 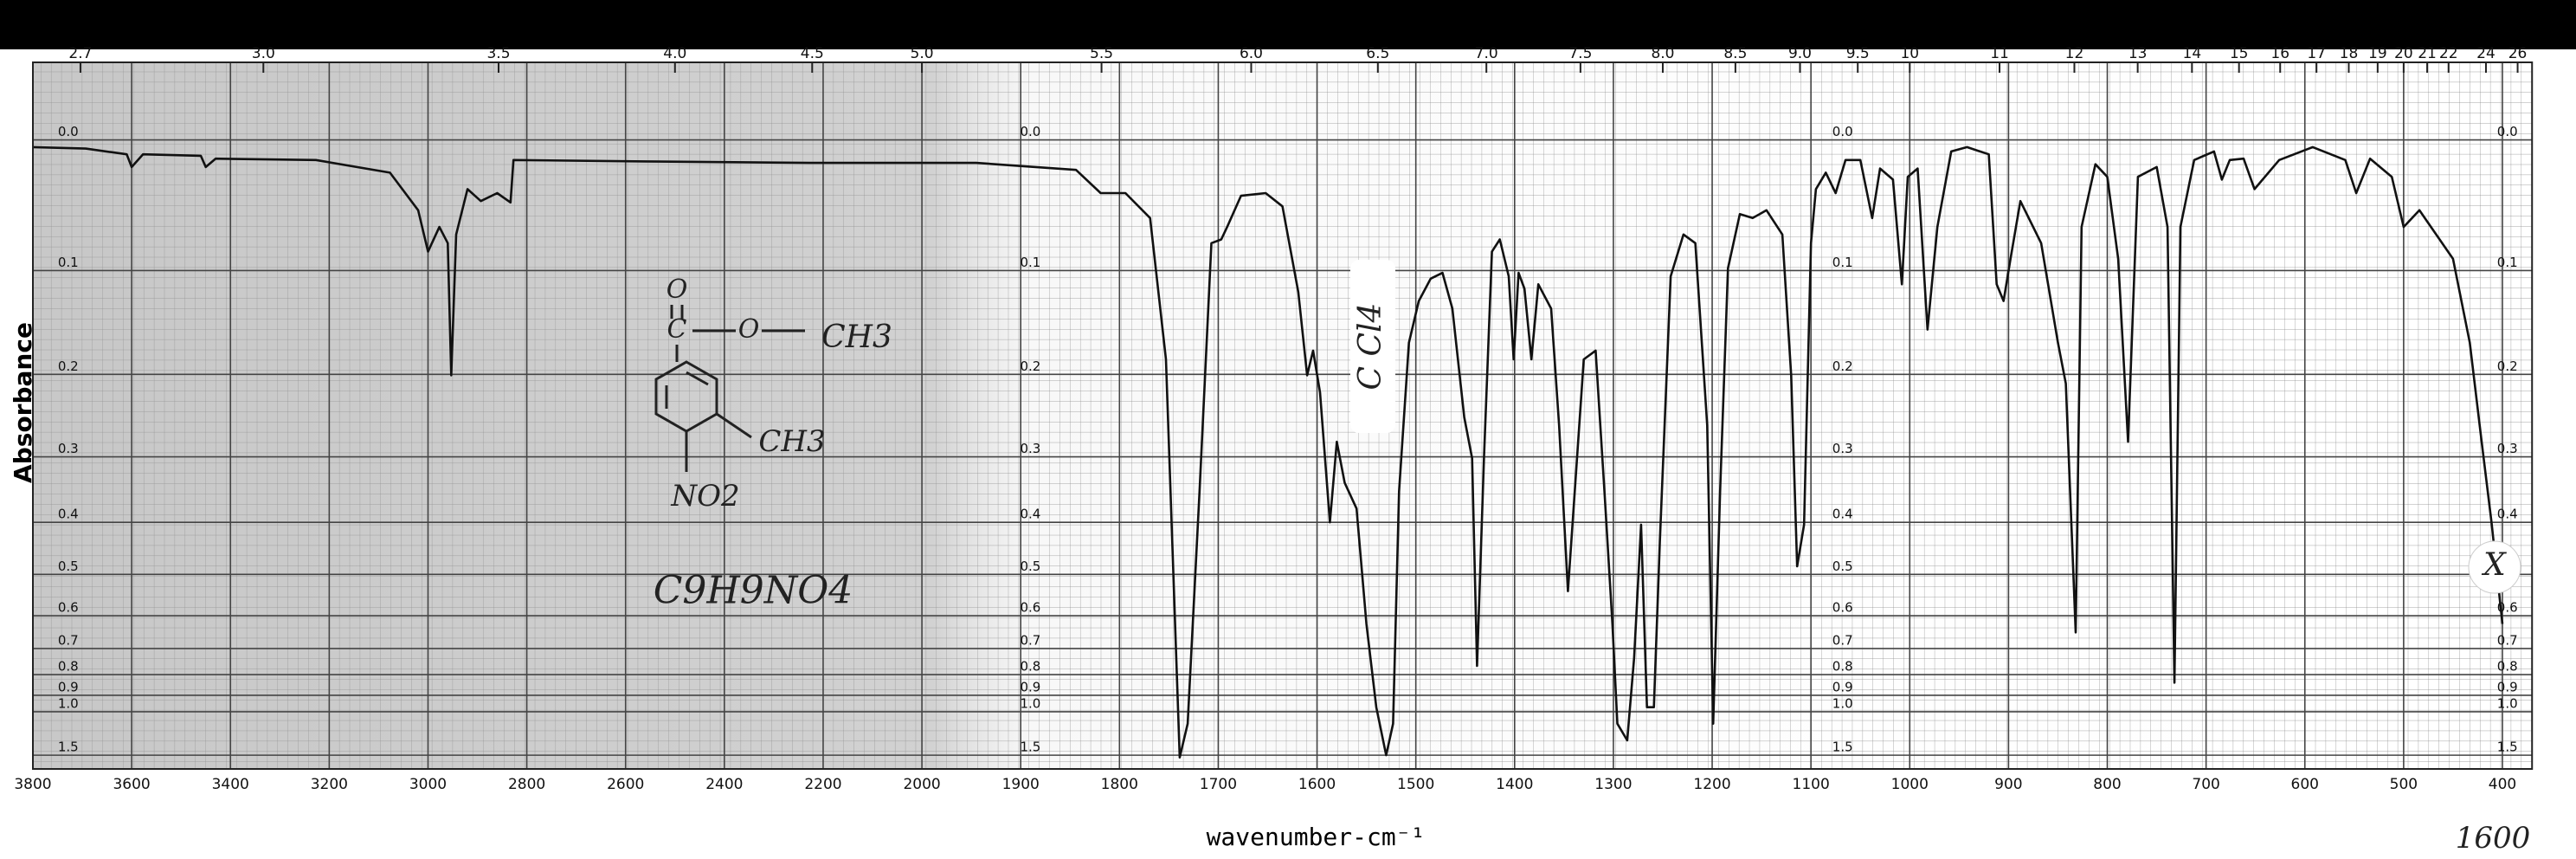 What do you see at coordinates (2493, 838) in the screenshot?
I see `annotation: 1600` at bounding box center [2493, 838].